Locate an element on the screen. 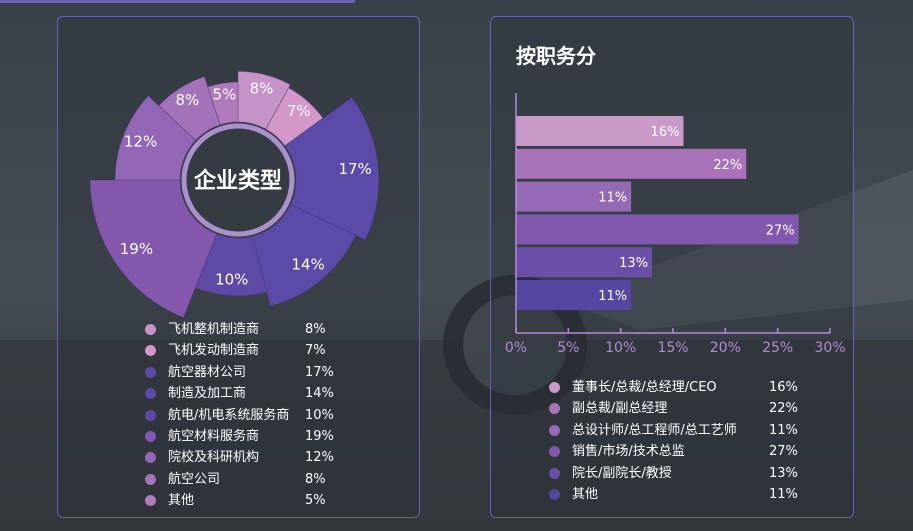  legend-value: 13% is located at coordinates (783, 473).